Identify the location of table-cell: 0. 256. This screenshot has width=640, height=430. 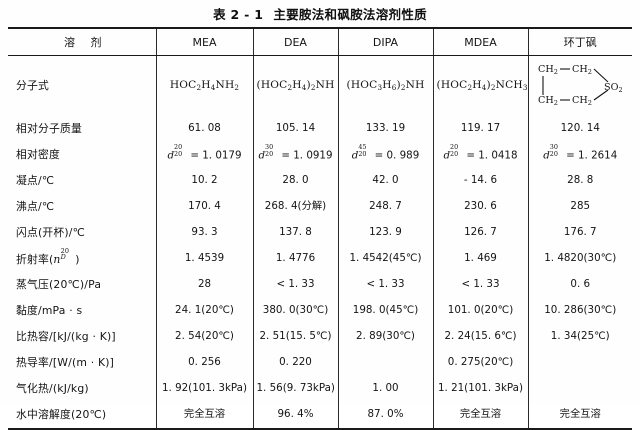
(204, 362).